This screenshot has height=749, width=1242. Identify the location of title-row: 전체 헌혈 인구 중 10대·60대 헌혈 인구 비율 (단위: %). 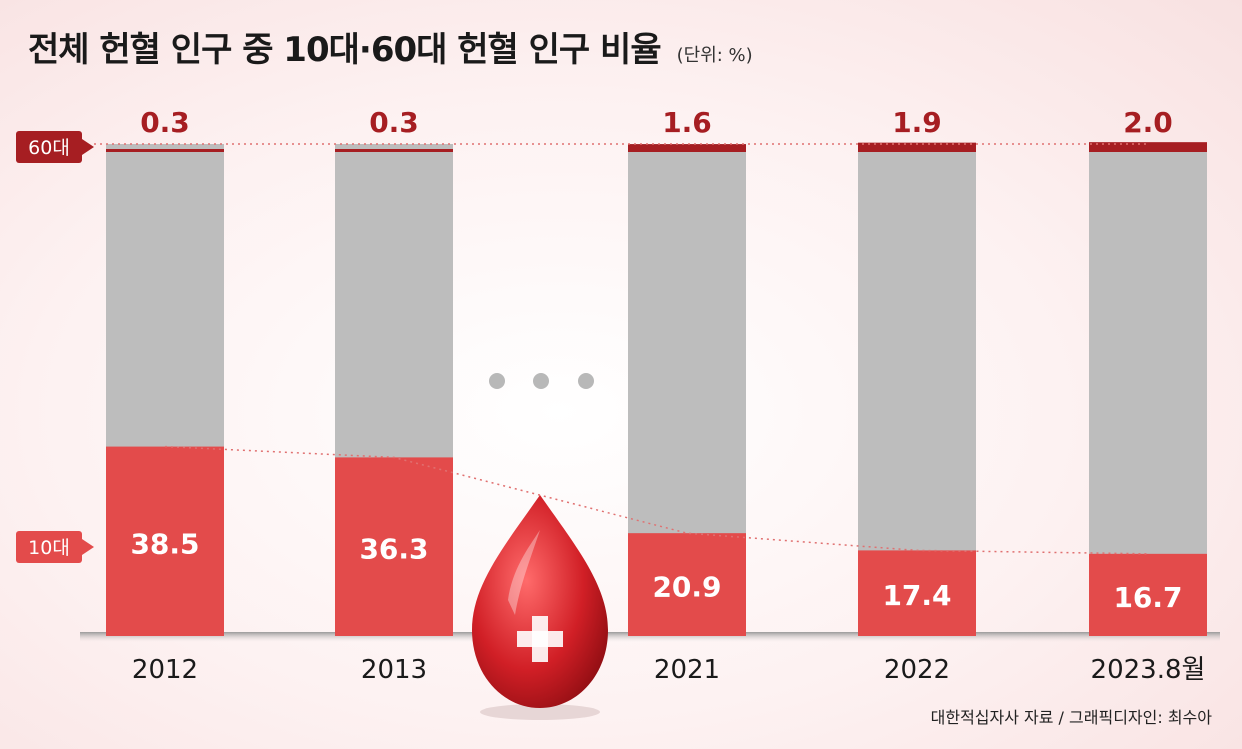
(390, 46).